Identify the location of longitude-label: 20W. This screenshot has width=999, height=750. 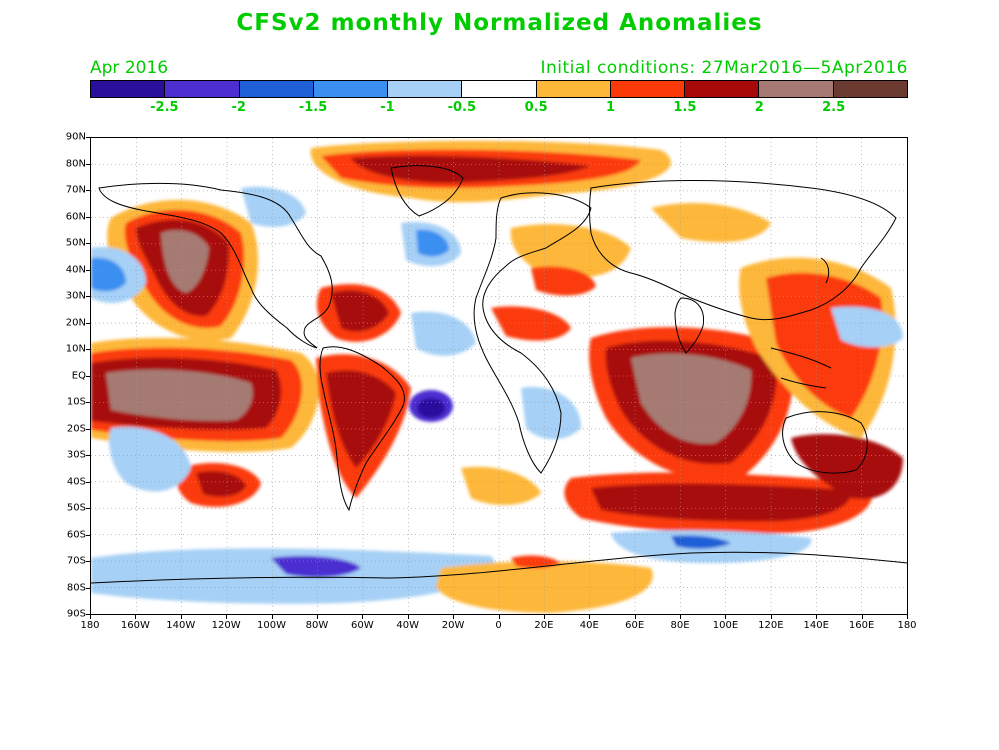
(453, 625).